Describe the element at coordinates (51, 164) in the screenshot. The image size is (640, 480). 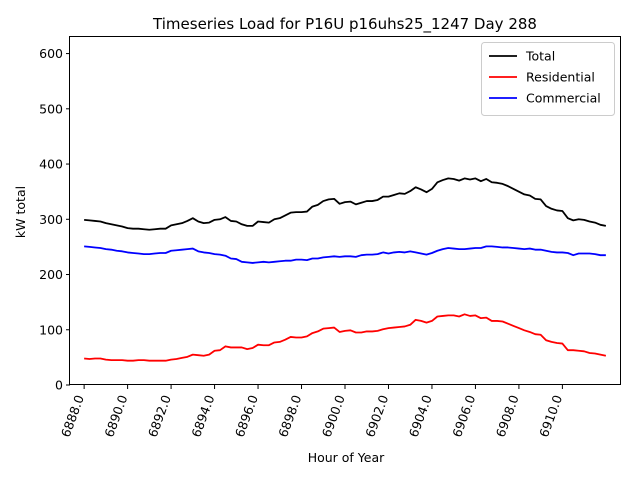
I see `y-tick-label: 400` at that location.